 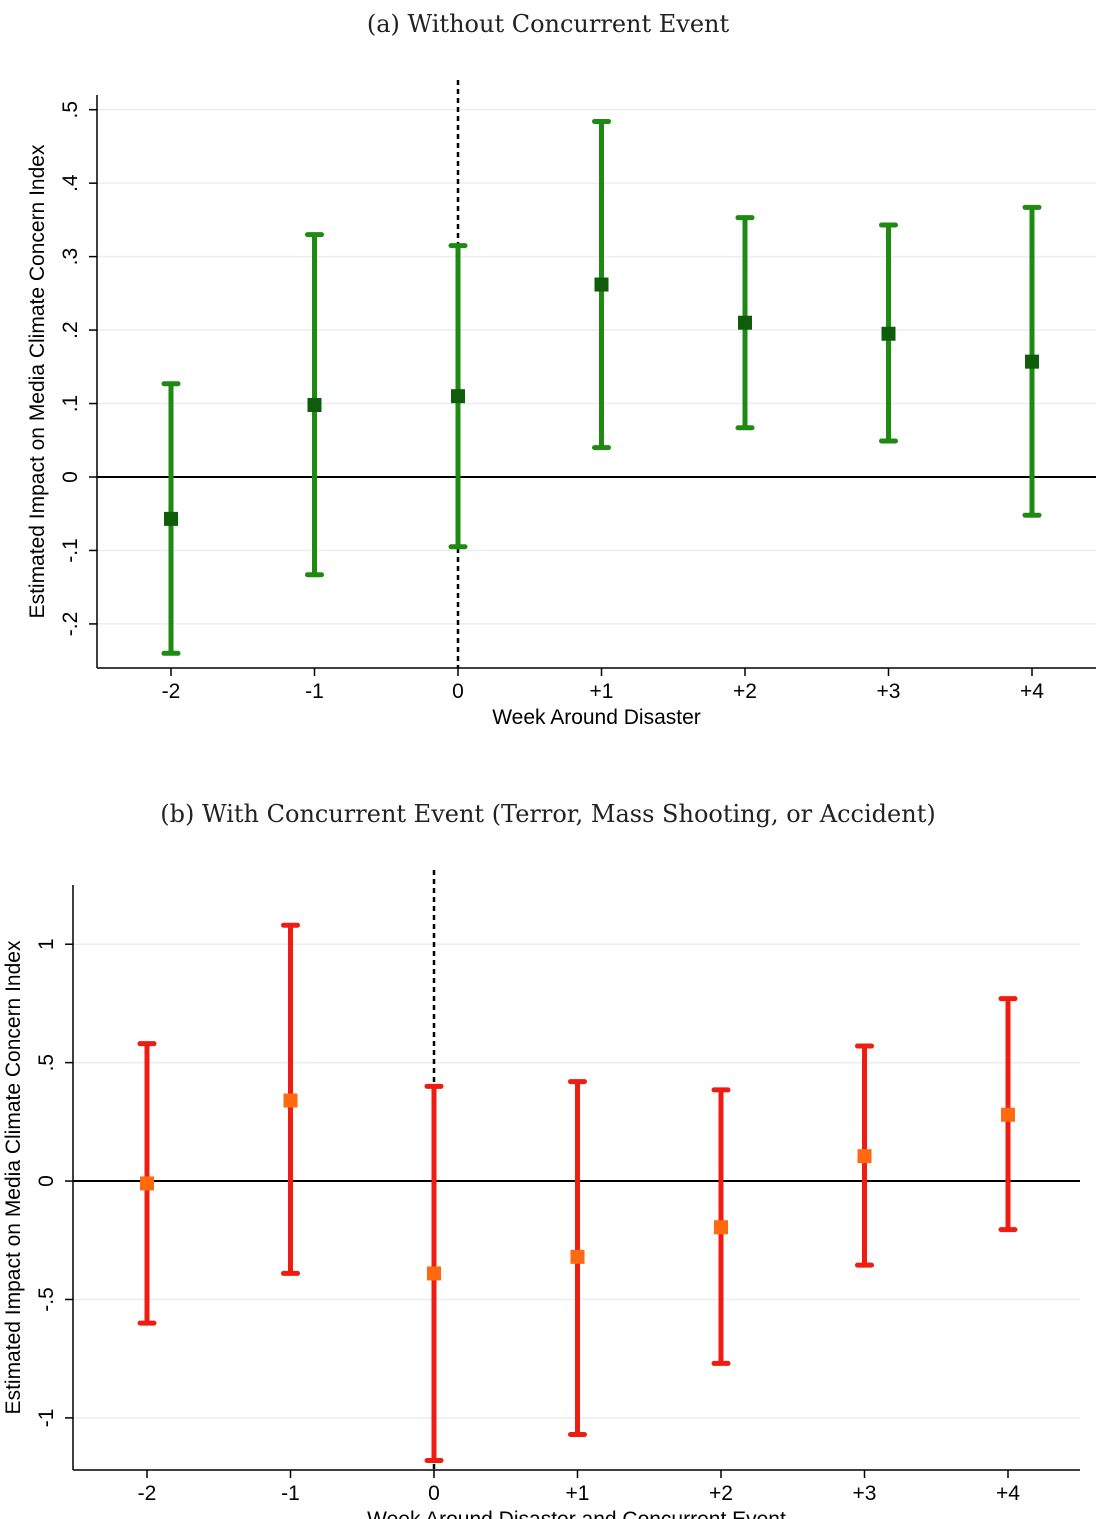 I want to click on y-tick-label: -.5, so click(x=46, y=1299).